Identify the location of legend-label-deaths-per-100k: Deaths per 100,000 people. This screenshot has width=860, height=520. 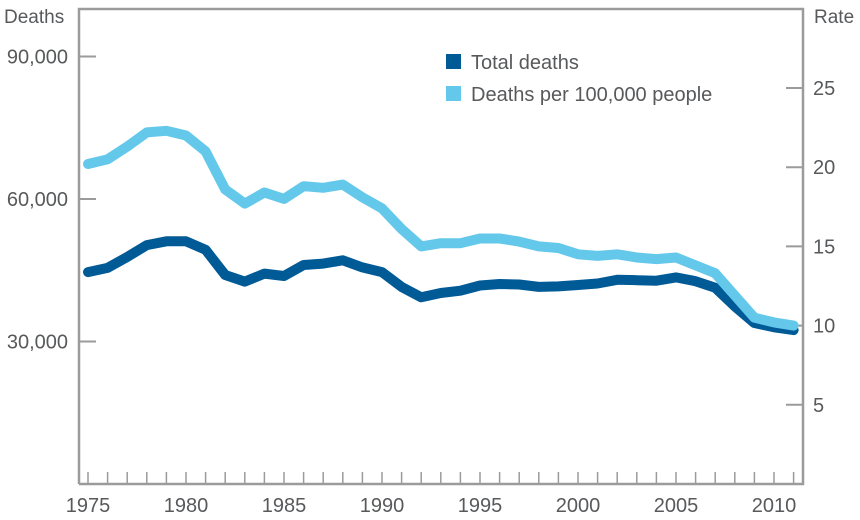
(591, 95).